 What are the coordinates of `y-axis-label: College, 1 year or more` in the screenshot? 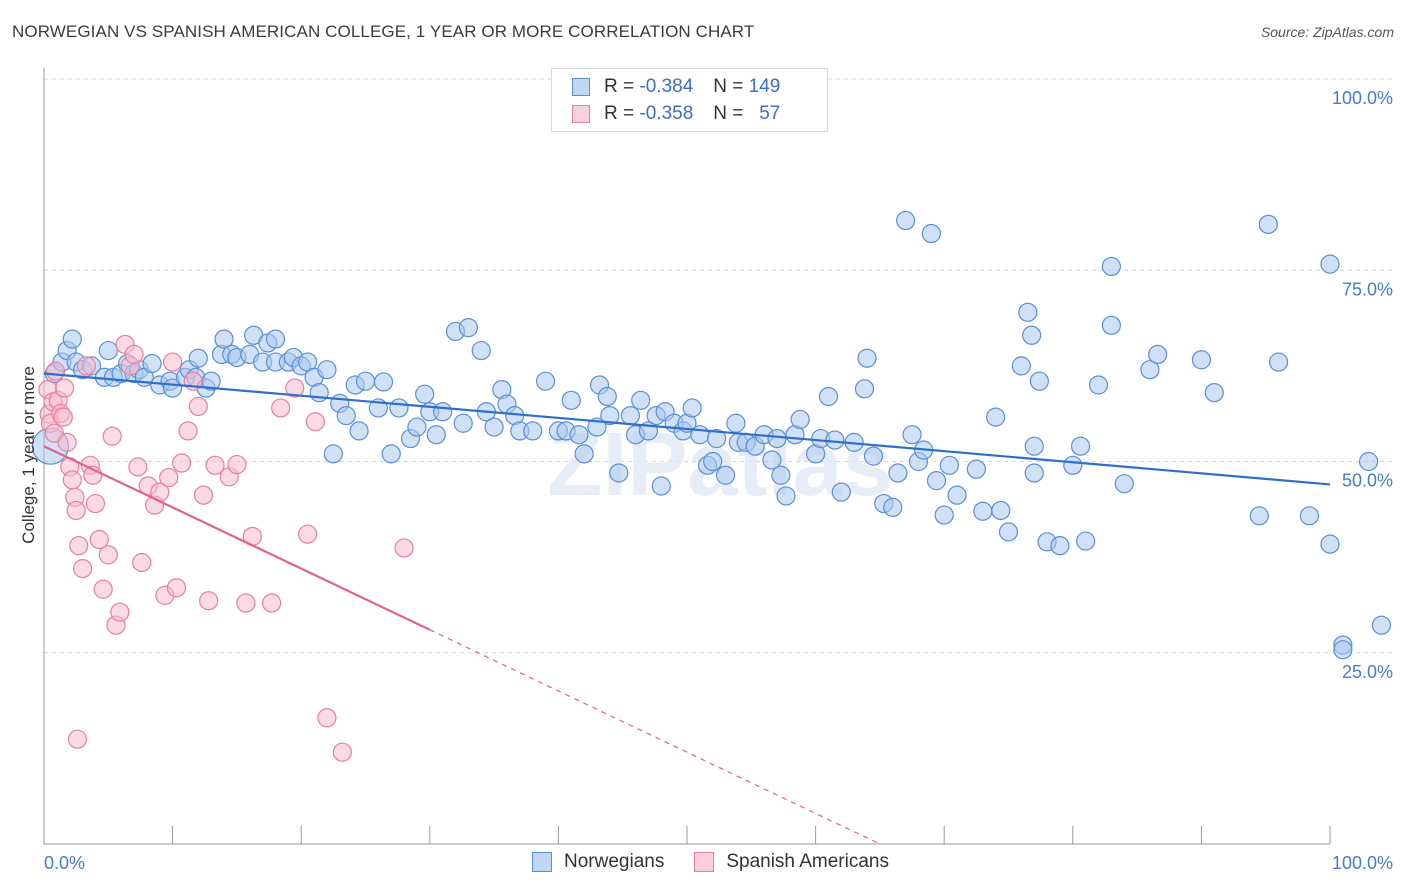 It's located at (28, 455).